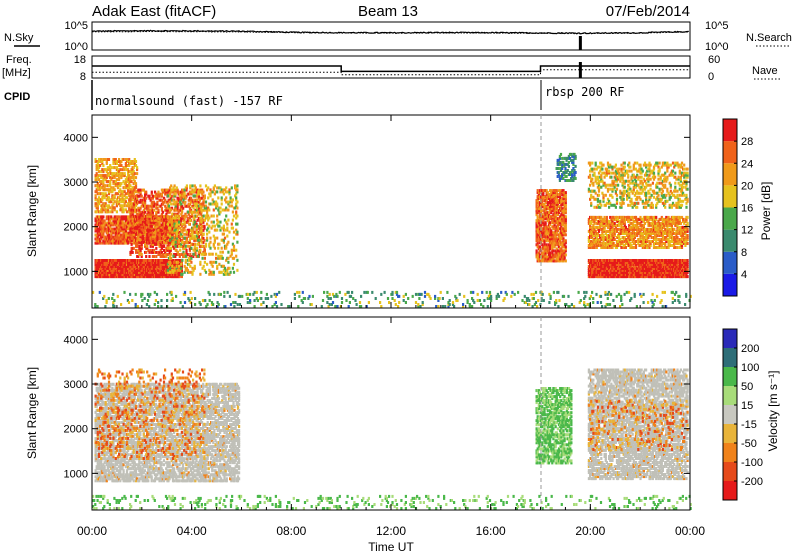 The width and height of the screenshot is (800, 554). What do you see at coordinates (648, 11) in the screenshot?
I see `date-title: 07/Feb/2014` at bounding box center [648, 11].